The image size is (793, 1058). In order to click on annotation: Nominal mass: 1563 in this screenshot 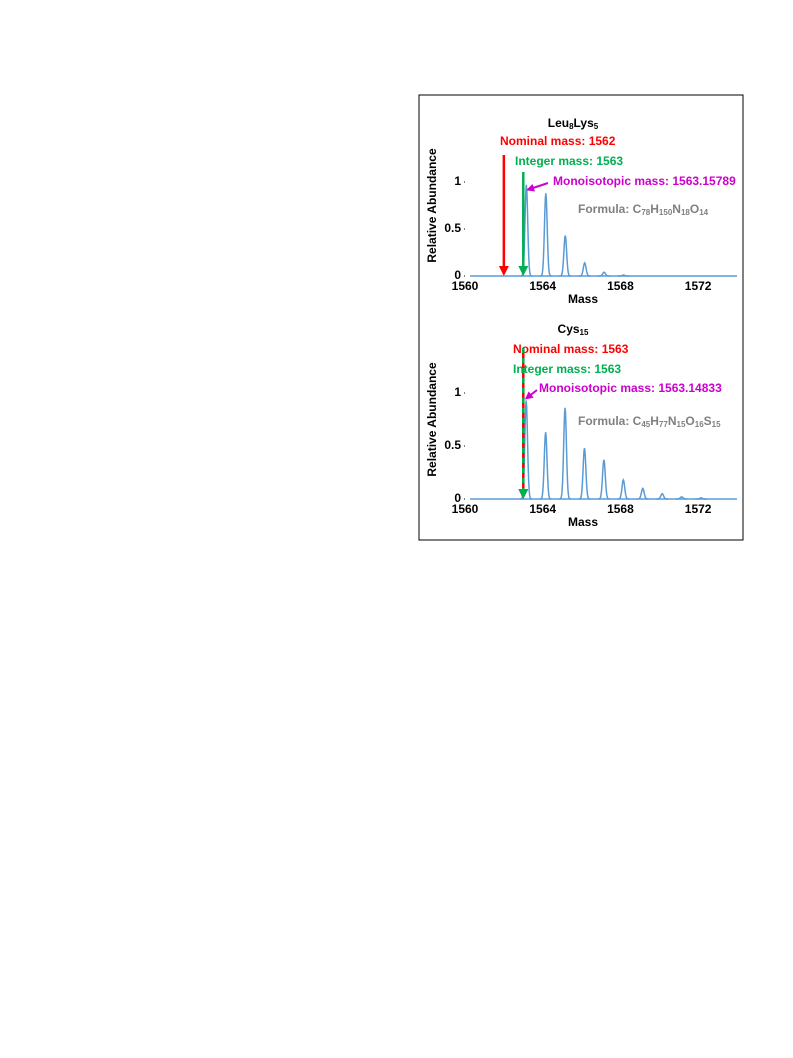, I will do `click(571, 349)`.